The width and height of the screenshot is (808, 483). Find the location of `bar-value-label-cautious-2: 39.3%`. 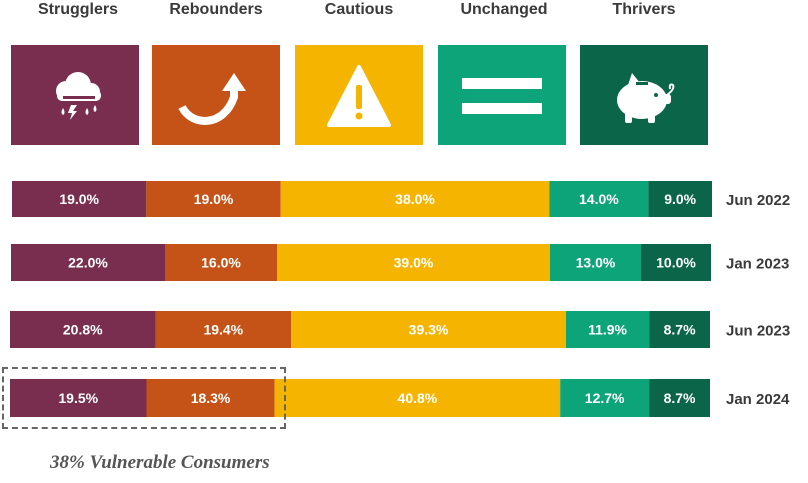

bar-value-label-cautious-2: 39.3% is located at coordinates (429, 330).